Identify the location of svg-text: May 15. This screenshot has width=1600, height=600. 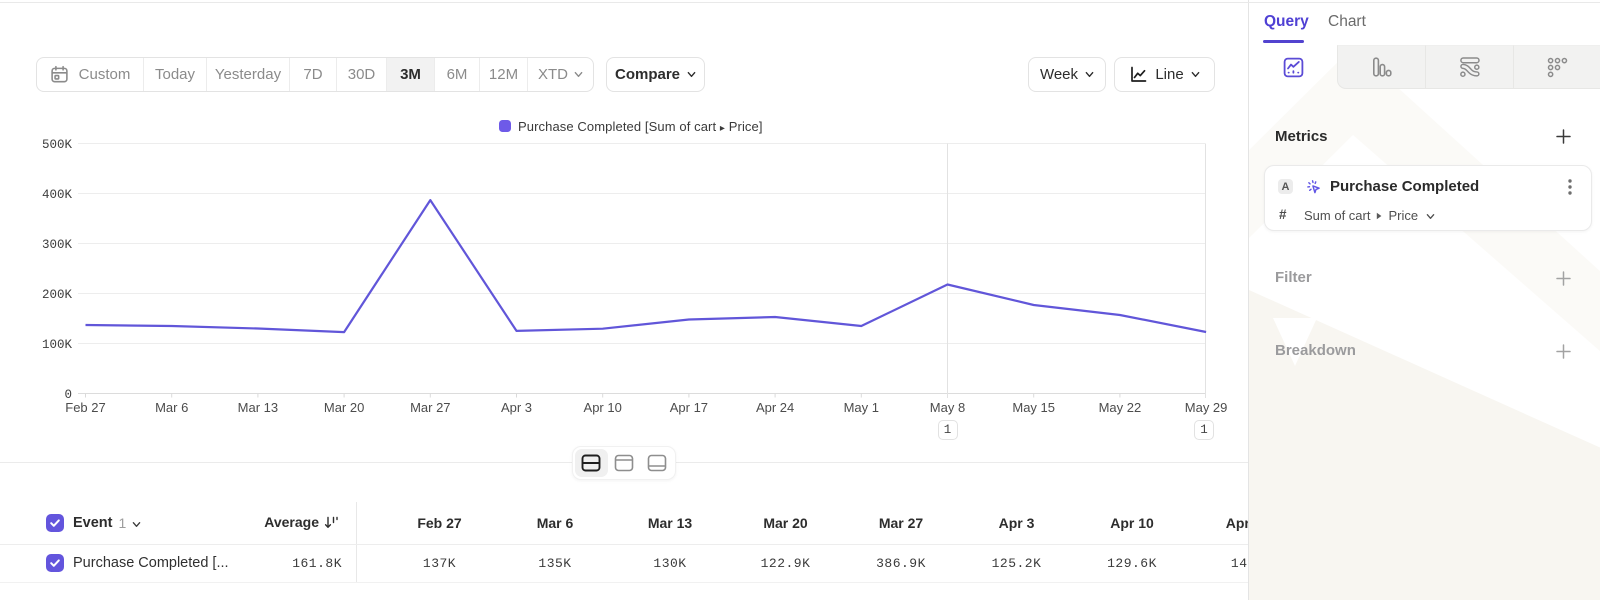
(1033, 407).